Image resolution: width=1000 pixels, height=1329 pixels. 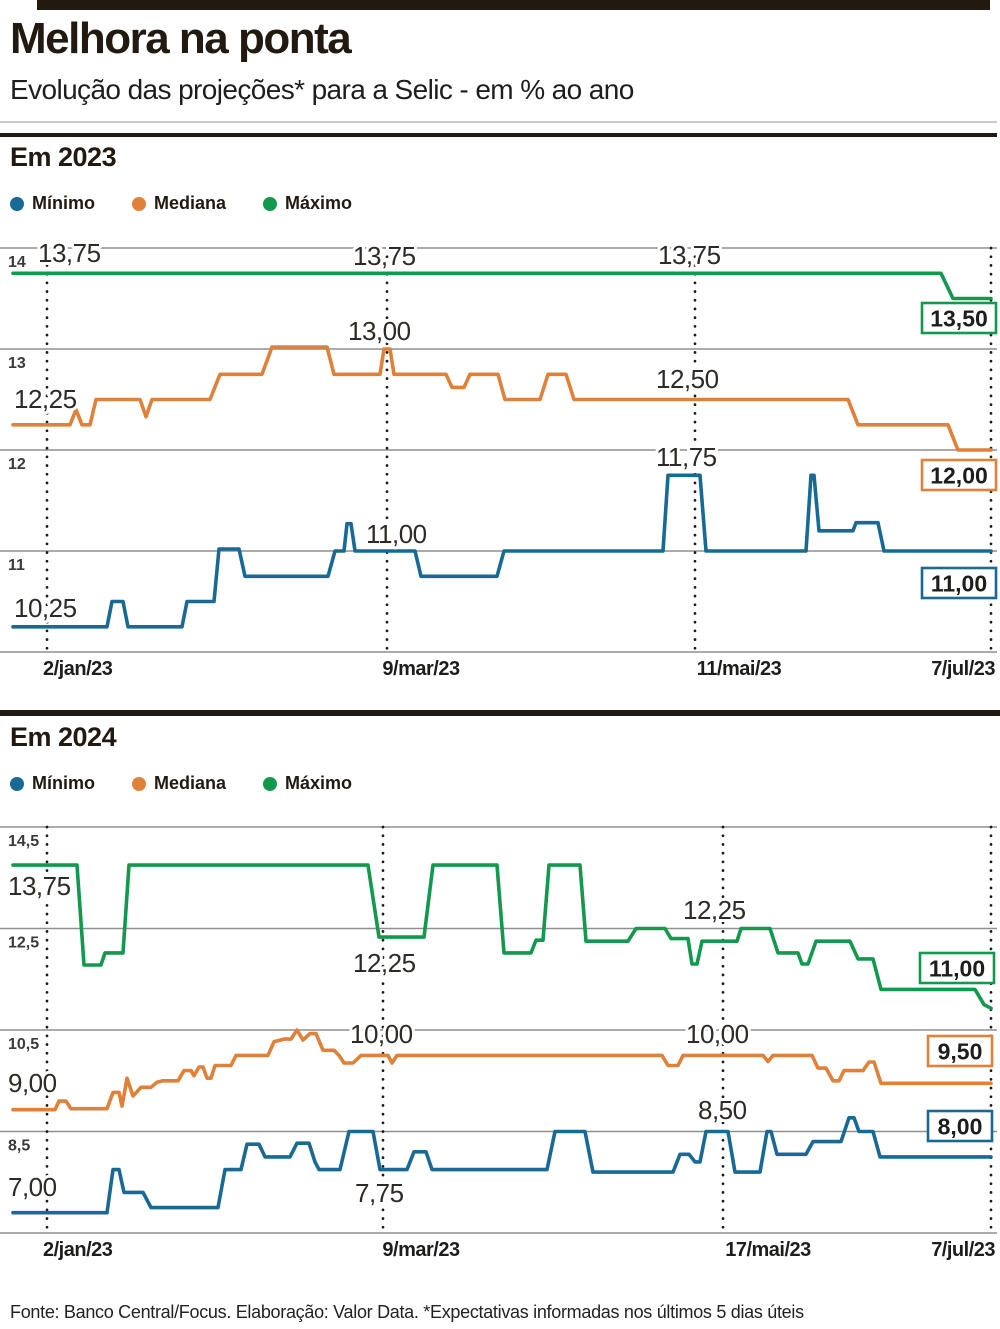 I want to click on value-annotation: 13,00, so click(x=379, y=331).